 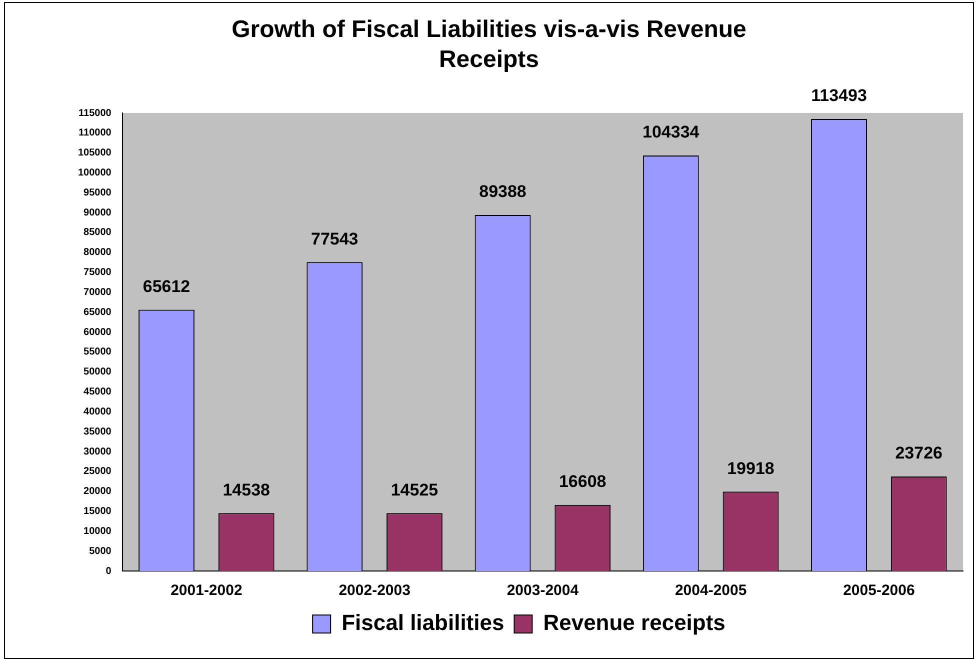 What do you see at coordinates (98, 292) in the screenshot?
I see `y-tick-label: 70000` at bounding box center [98, 292].